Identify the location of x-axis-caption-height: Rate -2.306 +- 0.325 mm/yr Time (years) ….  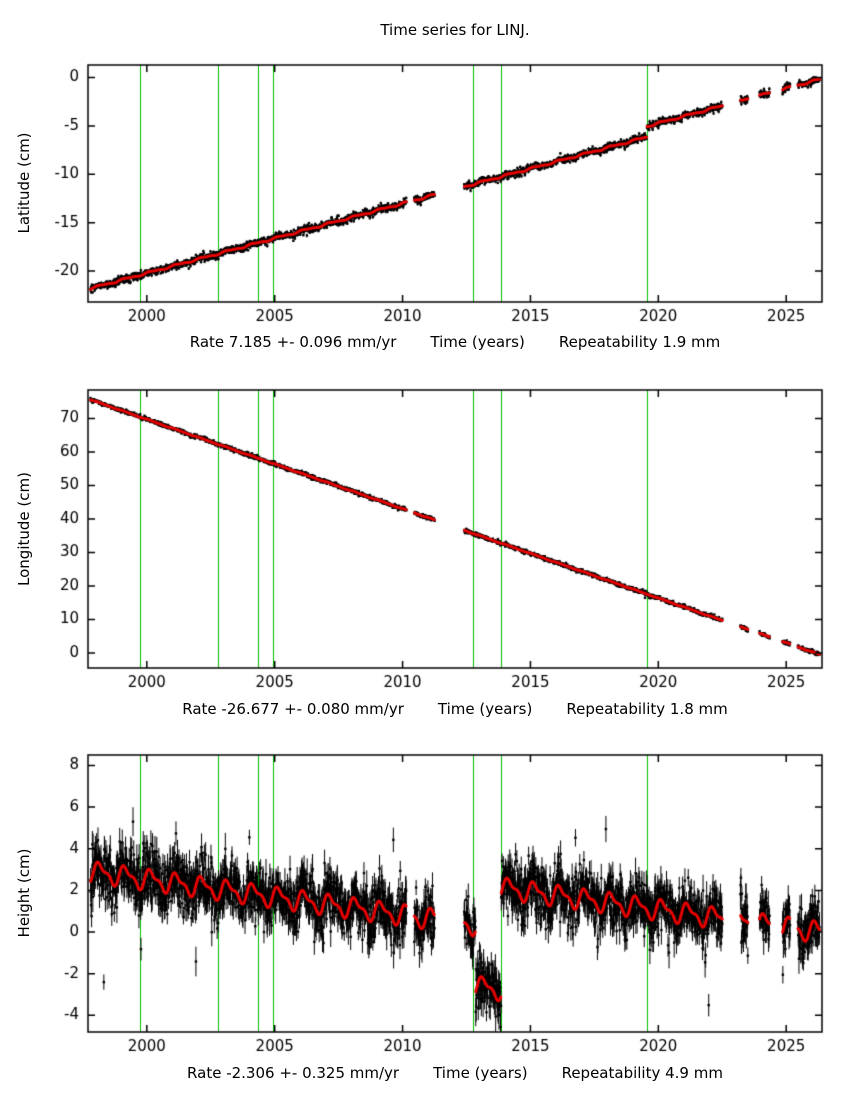
(455, 1073).